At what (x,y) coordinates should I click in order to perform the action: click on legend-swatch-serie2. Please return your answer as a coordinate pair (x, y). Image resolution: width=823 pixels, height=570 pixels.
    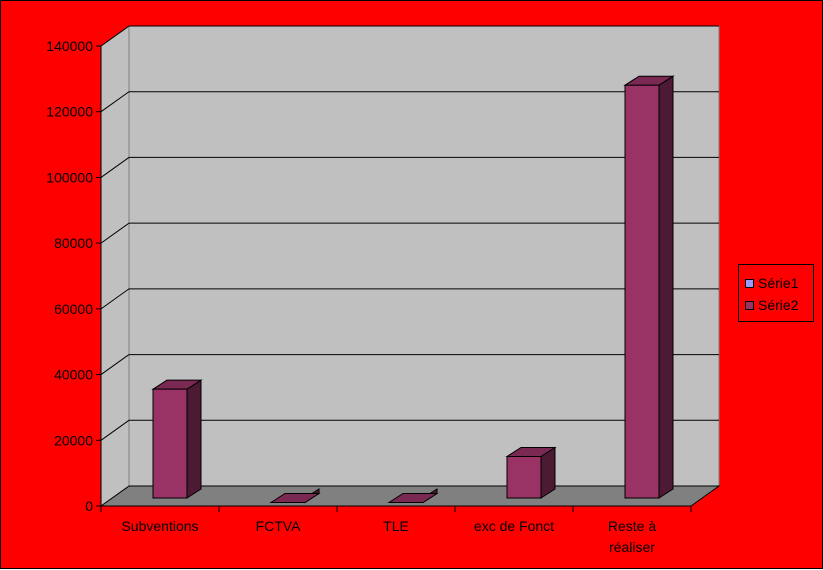
    Looking at the image, I should click on (749, 305).